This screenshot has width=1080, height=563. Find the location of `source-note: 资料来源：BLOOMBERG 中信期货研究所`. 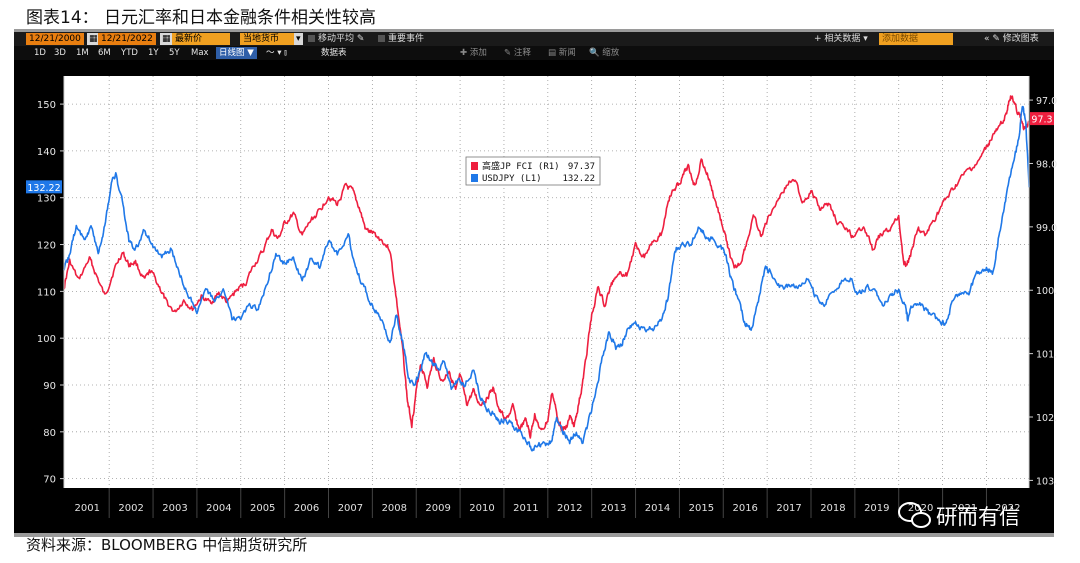

source-note: 资料来源：BLOOMBERG 中信期货研究所 is located at coordinates (167, 545).